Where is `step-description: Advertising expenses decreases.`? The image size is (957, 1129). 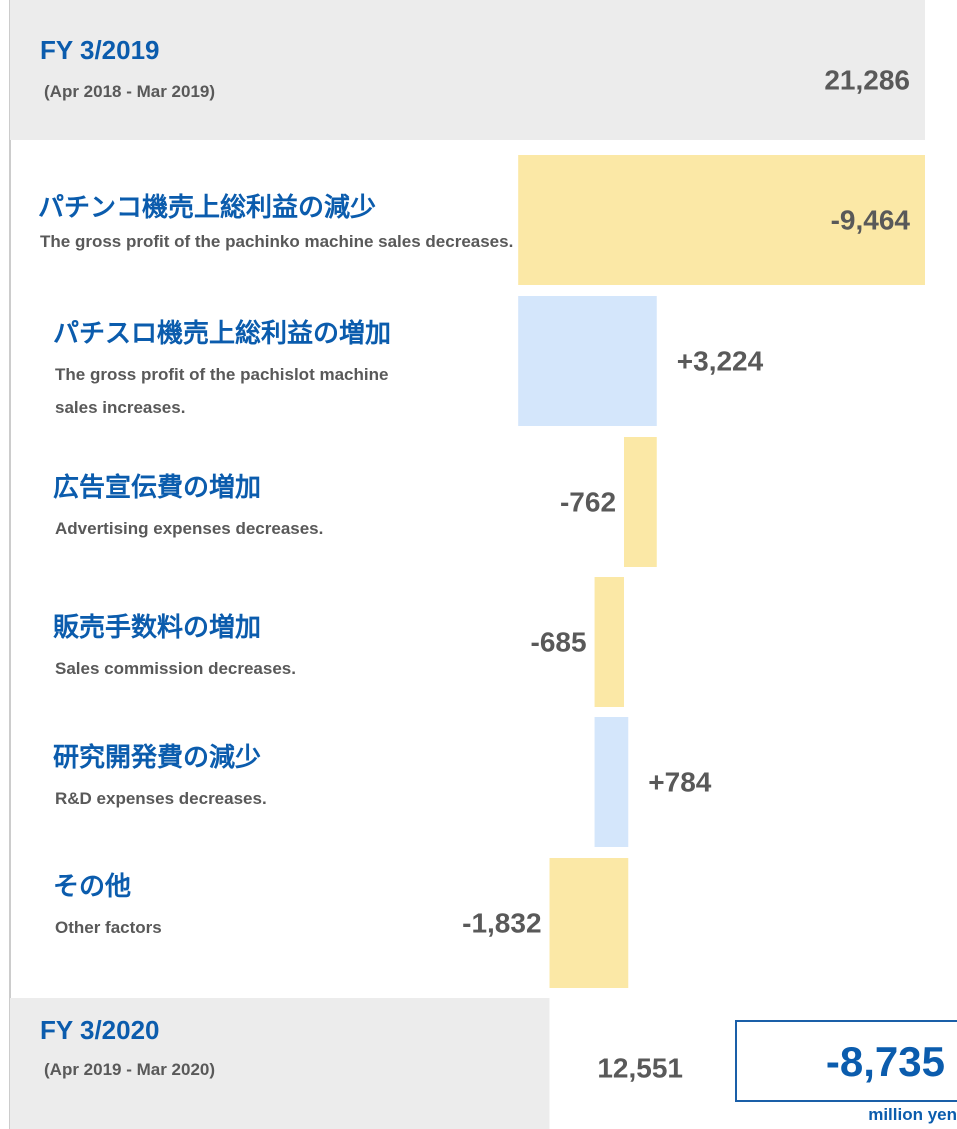
step-description: Advertising expenses decreases. is located at coordinates (189, 528).